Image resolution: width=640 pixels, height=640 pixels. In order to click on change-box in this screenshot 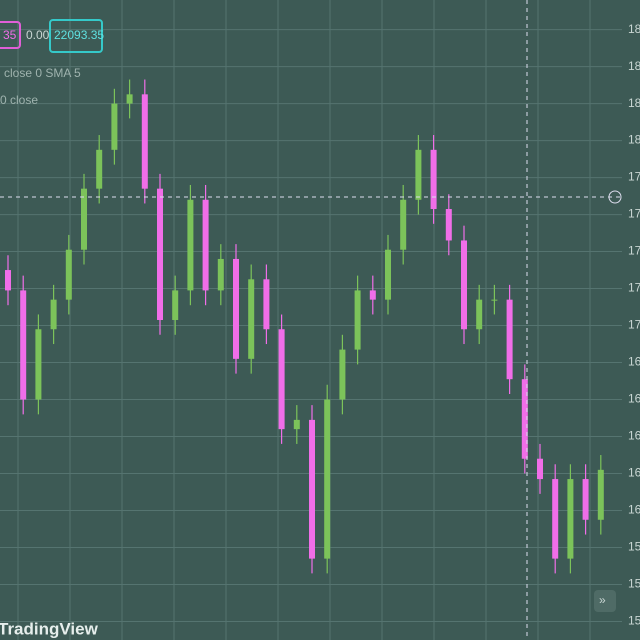, I will do `click(10, 35)`.